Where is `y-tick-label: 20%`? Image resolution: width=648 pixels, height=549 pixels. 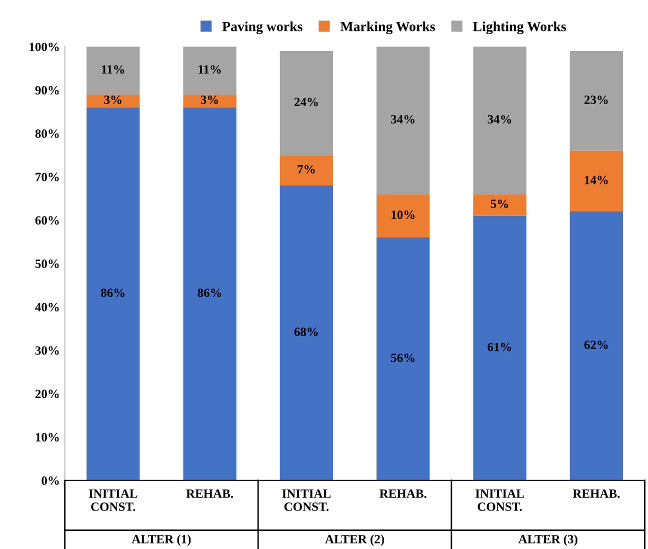 y-tick-label: 20% is located at coordinates (47, 394).